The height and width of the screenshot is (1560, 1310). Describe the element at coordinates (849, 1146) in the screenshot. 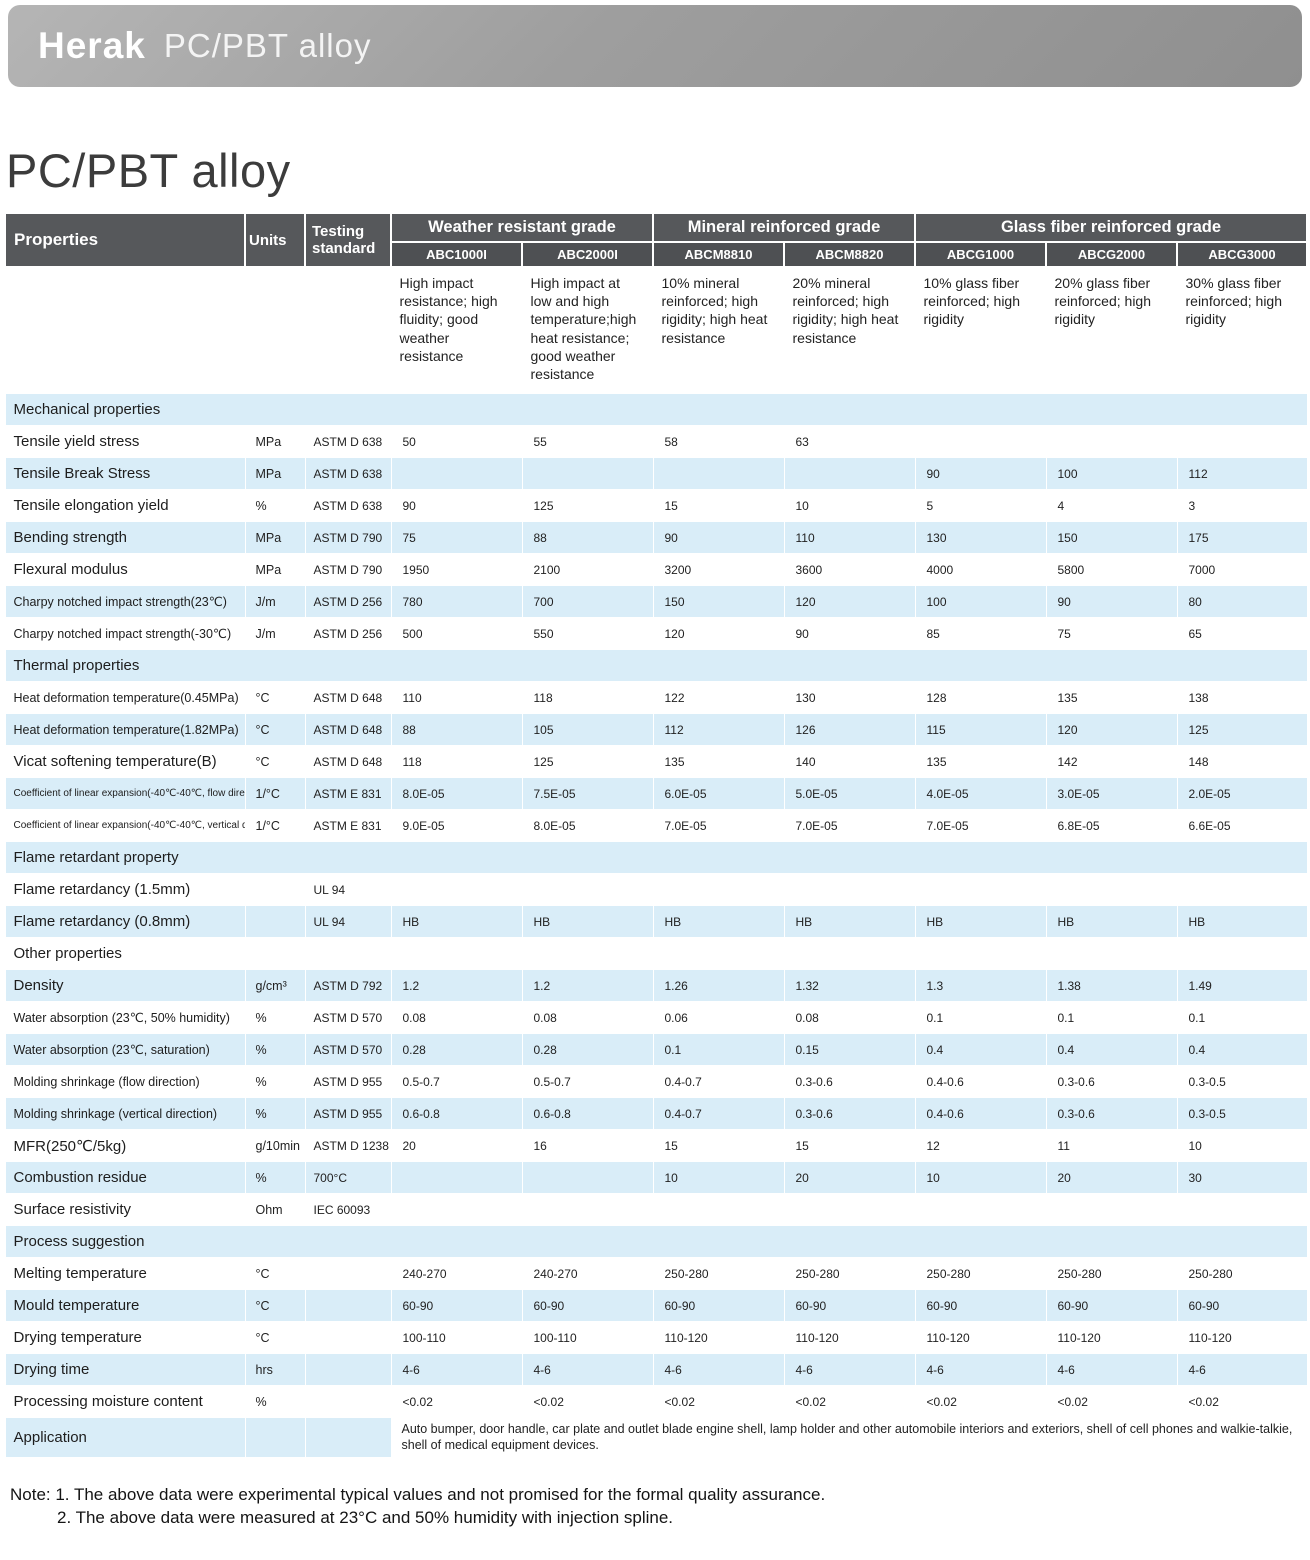

I see `value-cell: 15` at that location.